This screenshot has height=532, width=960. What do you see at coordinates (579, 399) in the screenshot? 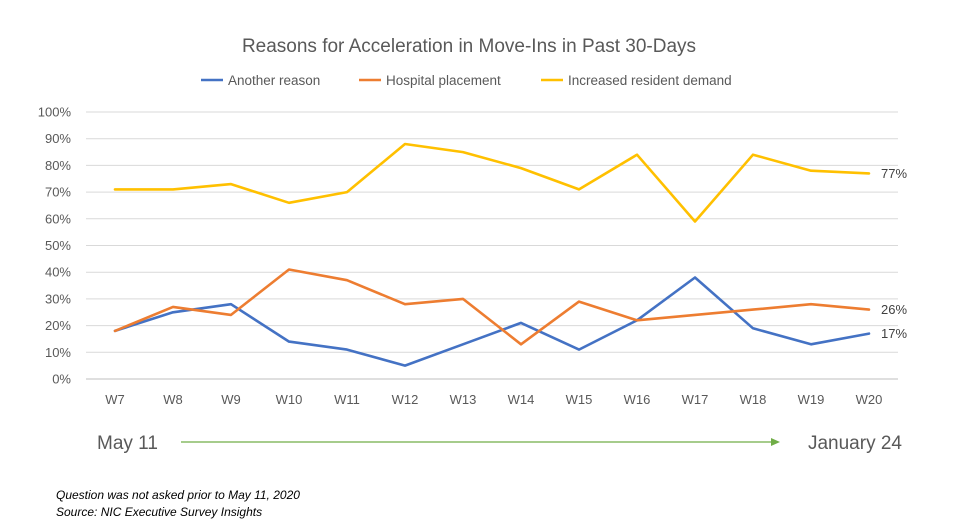
I see `x-tick-label: W15` at bounding box center [579, 399].